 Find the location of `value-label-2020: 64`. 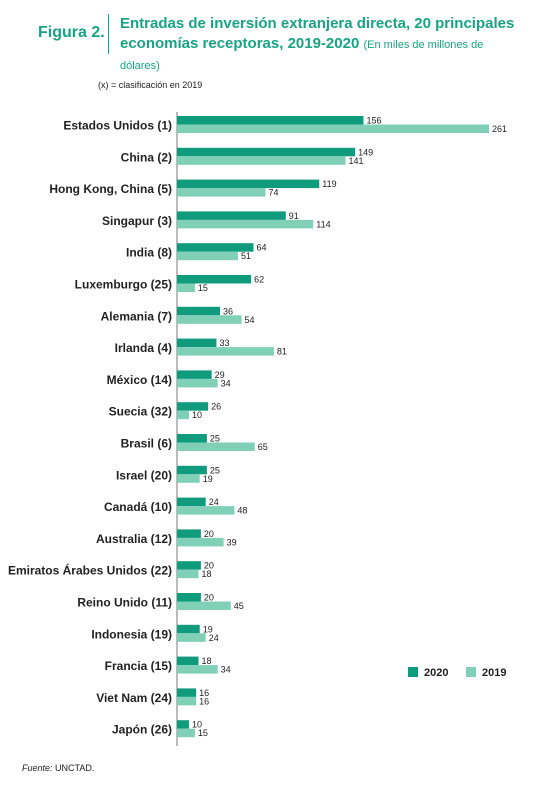

value-label-2020: 64 is located at coordinates (262, 248).